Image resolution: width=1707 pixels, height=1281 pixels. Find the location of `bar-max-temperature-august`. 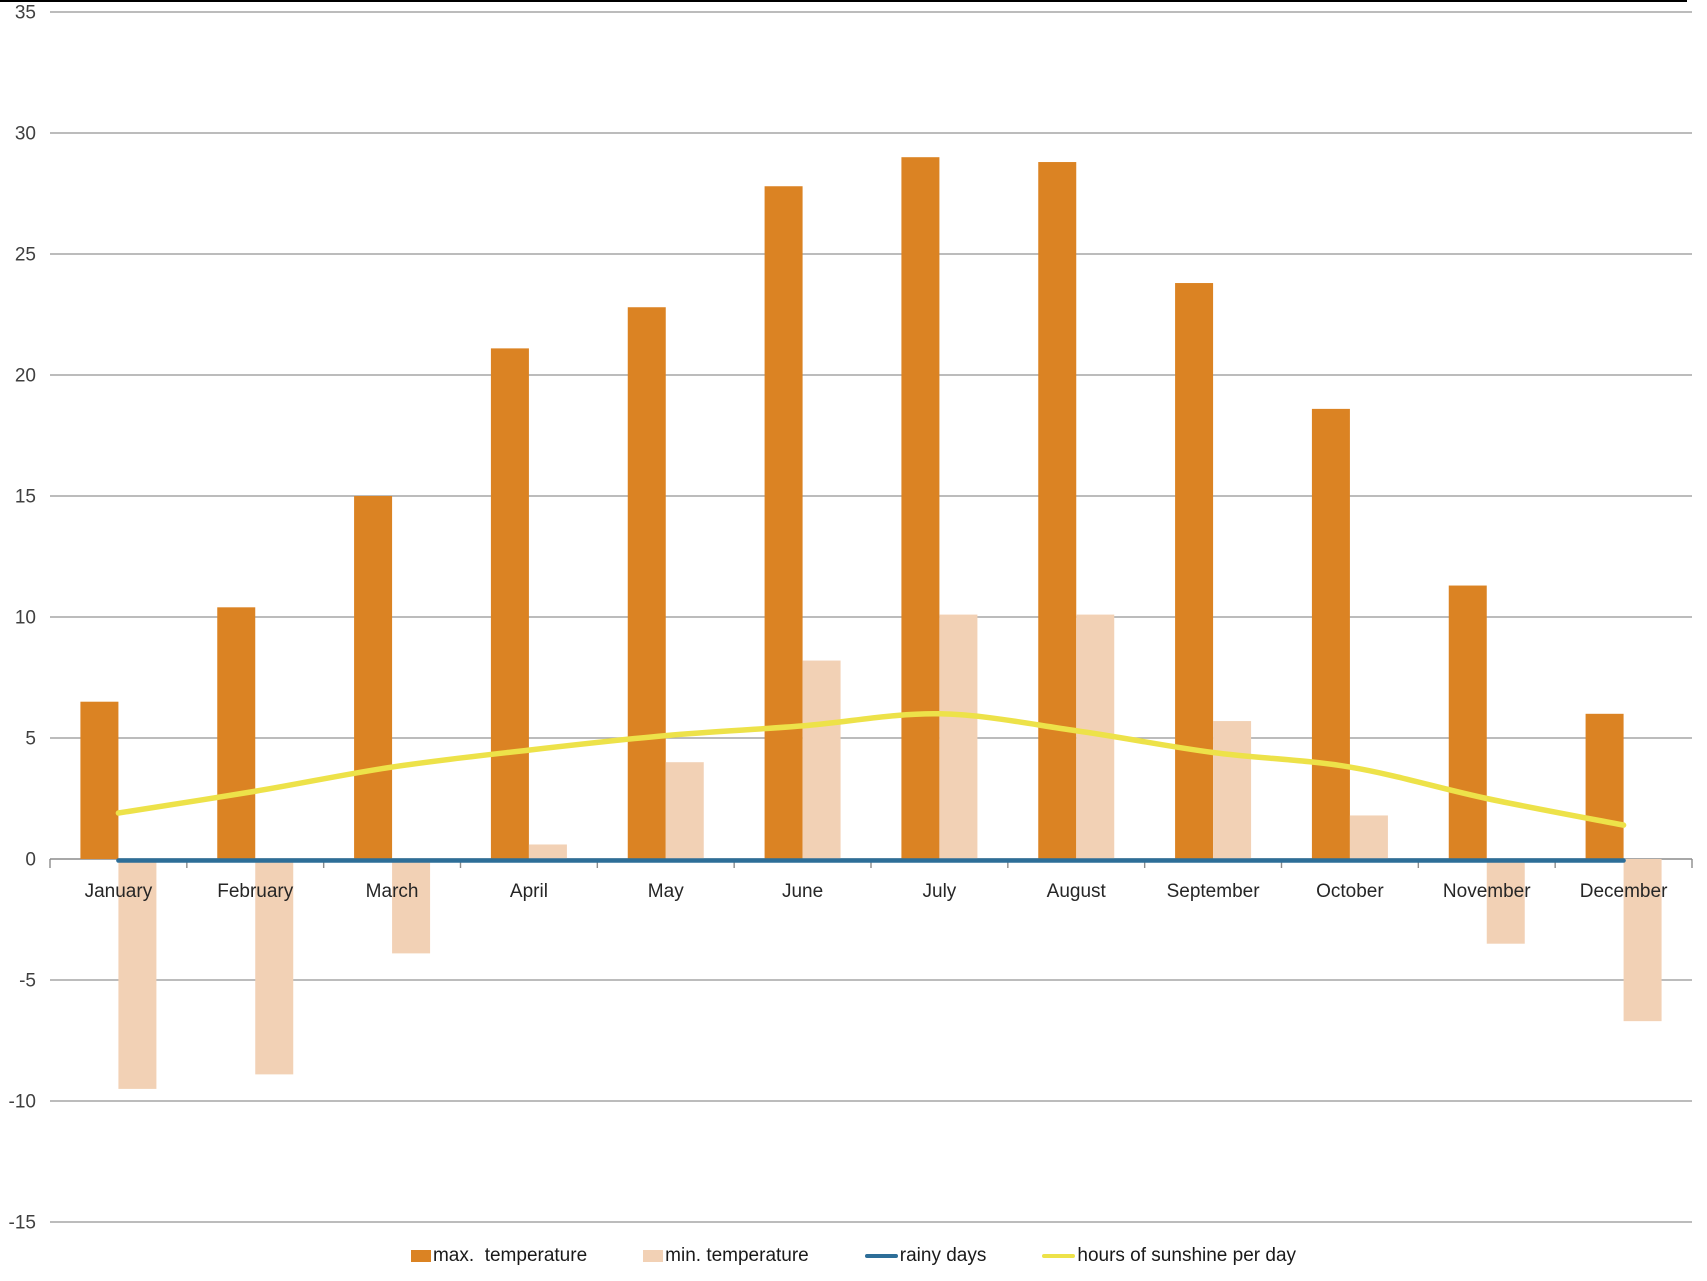

bar-max-temperature-august is located at coordinates (1057, 511).